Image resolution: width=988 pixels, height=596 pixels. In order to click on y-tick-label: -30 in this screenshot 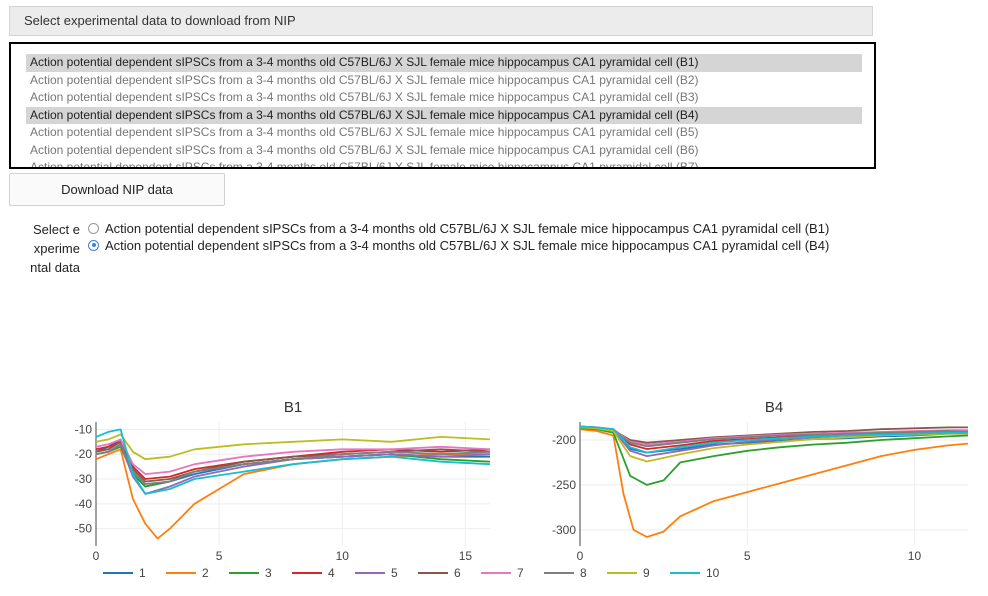, I will do `click(84, 479)`.